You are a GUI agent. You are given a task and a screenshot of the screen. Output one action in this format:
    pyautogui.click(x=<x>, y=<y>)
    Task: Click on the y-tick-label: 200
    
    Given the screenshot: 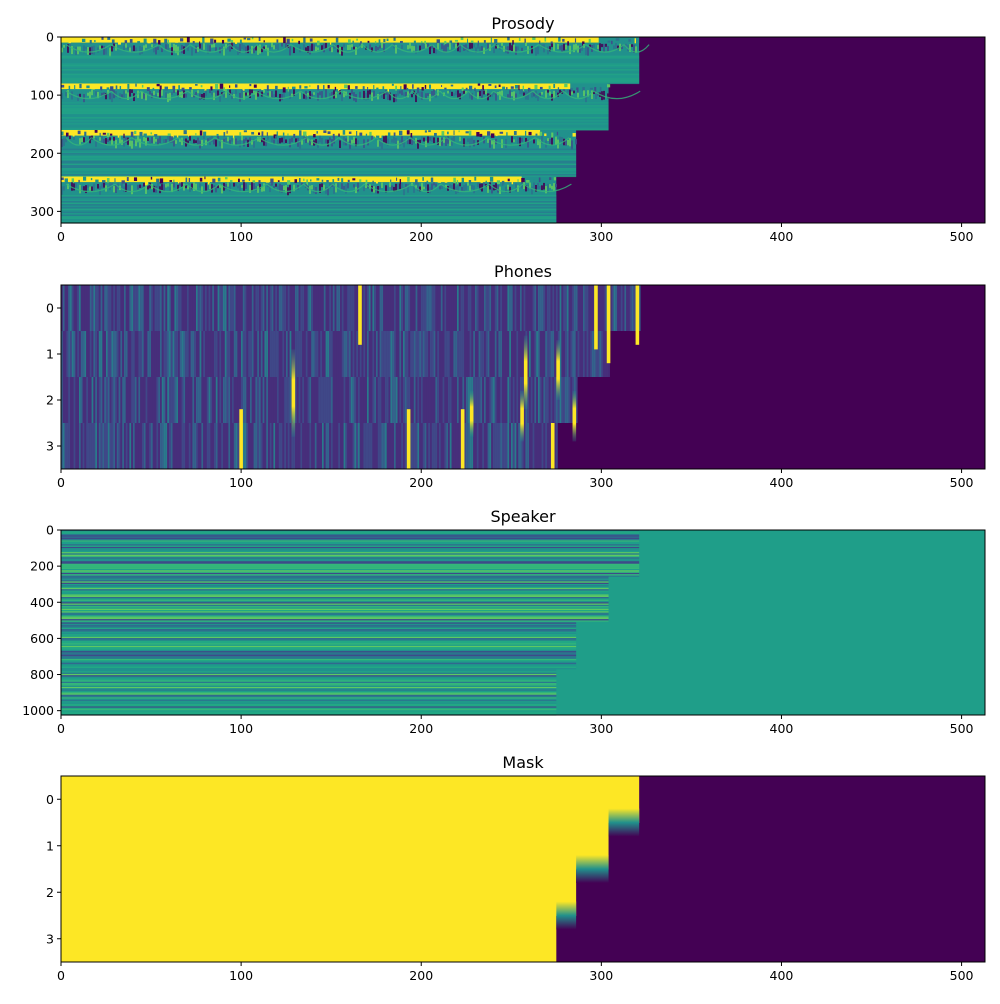 What is the action you would take?
    pyautogui.click(x=42, y=566)
    